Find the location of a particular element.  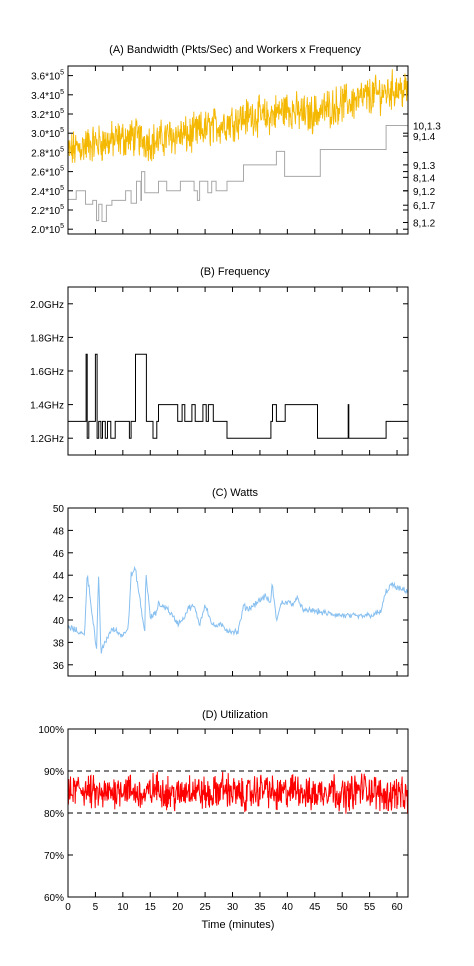

y-tick-label: 1.2GHz is located at coordinates (47, 439).